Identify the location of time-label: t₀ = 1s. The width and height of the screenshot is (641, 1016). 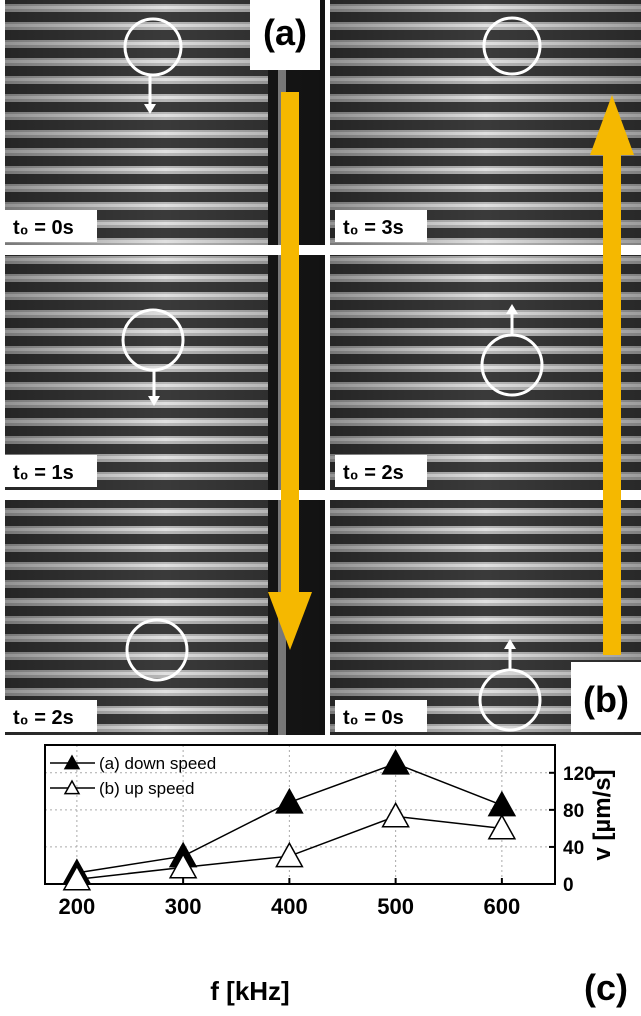
(43, 473).